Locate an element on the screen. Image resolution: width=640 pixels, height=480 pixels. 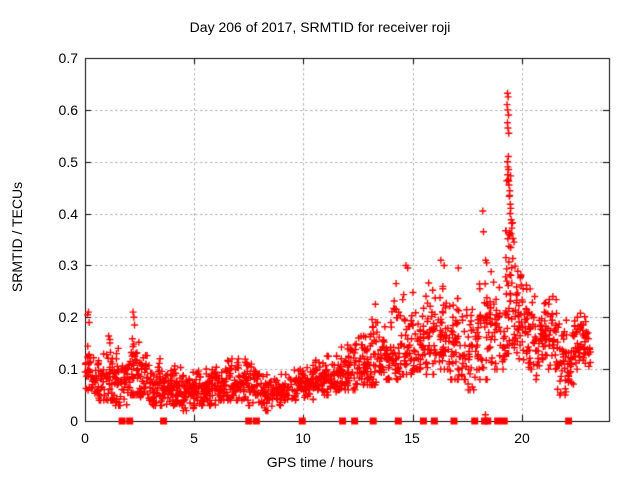
y-tick-label-0.5: 0.5 is located at coordinates (68, 162).